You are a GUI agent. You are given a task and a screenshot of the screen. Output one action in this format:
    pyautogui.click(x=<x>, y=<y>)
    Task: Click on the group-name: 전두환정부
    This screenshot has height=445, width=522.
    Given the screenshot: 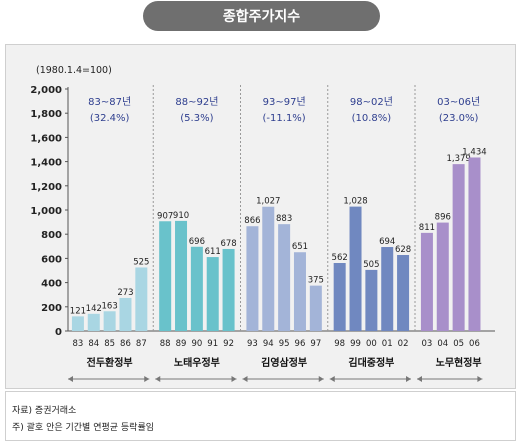 What is the action you would take?
    pyautogui.click(x=110, y=362)
    